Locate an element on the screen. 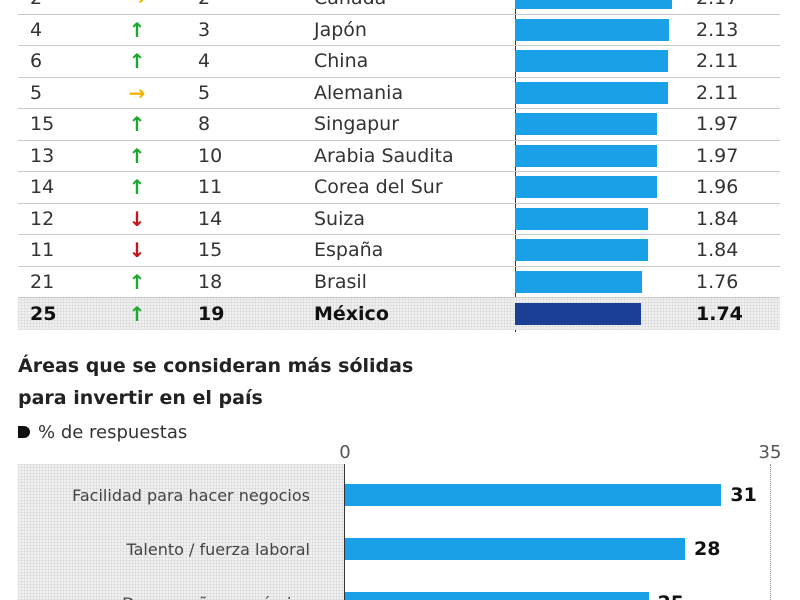 This screenshot has width=800, height=600. current-rank: 10 is located at coordinates (210, 155).